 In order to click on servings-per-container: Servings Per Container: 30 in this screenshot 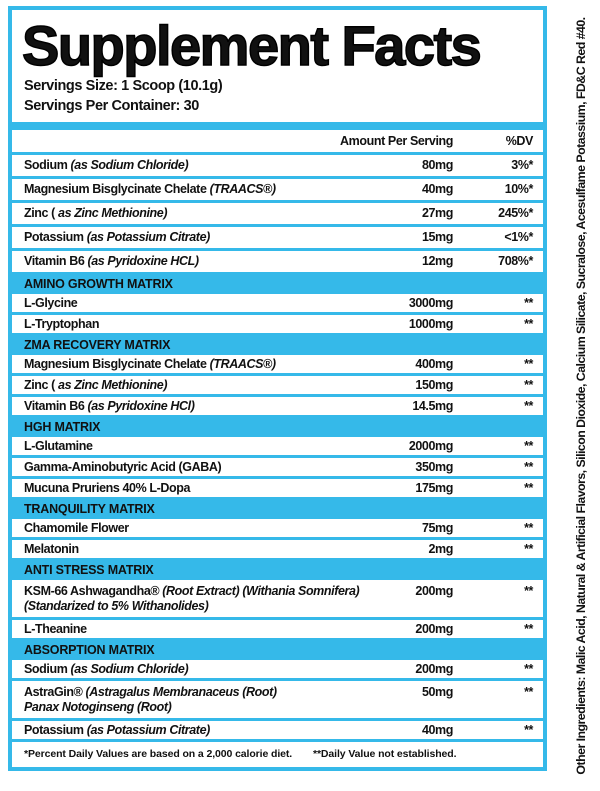, I will do `click(111, 106)`.